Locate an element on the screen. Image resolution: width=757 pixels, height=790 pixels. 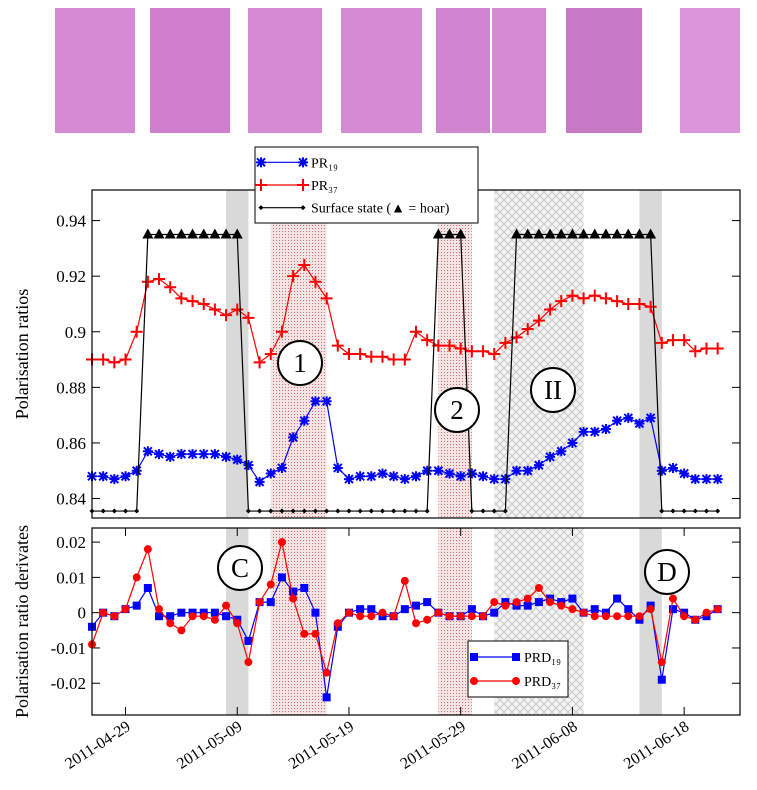
series-line is located at coordinates (405, 314).